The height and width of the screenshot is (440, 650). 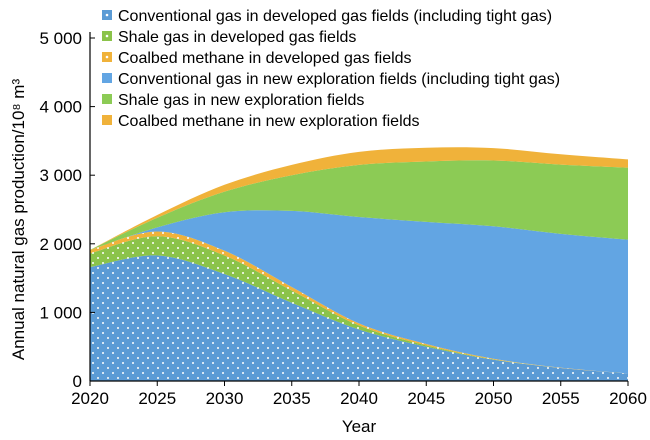 What do you see at coordinates (359, 398) in the screenshot?
I see `x-tick-label: 2040` at bounding box center [359, 398].